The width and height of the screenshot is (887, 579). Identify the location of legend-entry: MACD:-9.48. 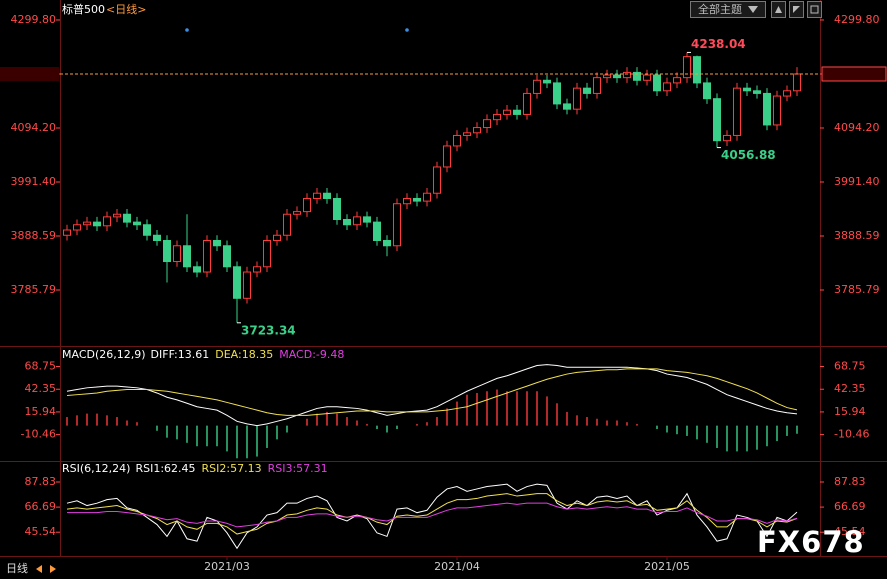
(311, 354).